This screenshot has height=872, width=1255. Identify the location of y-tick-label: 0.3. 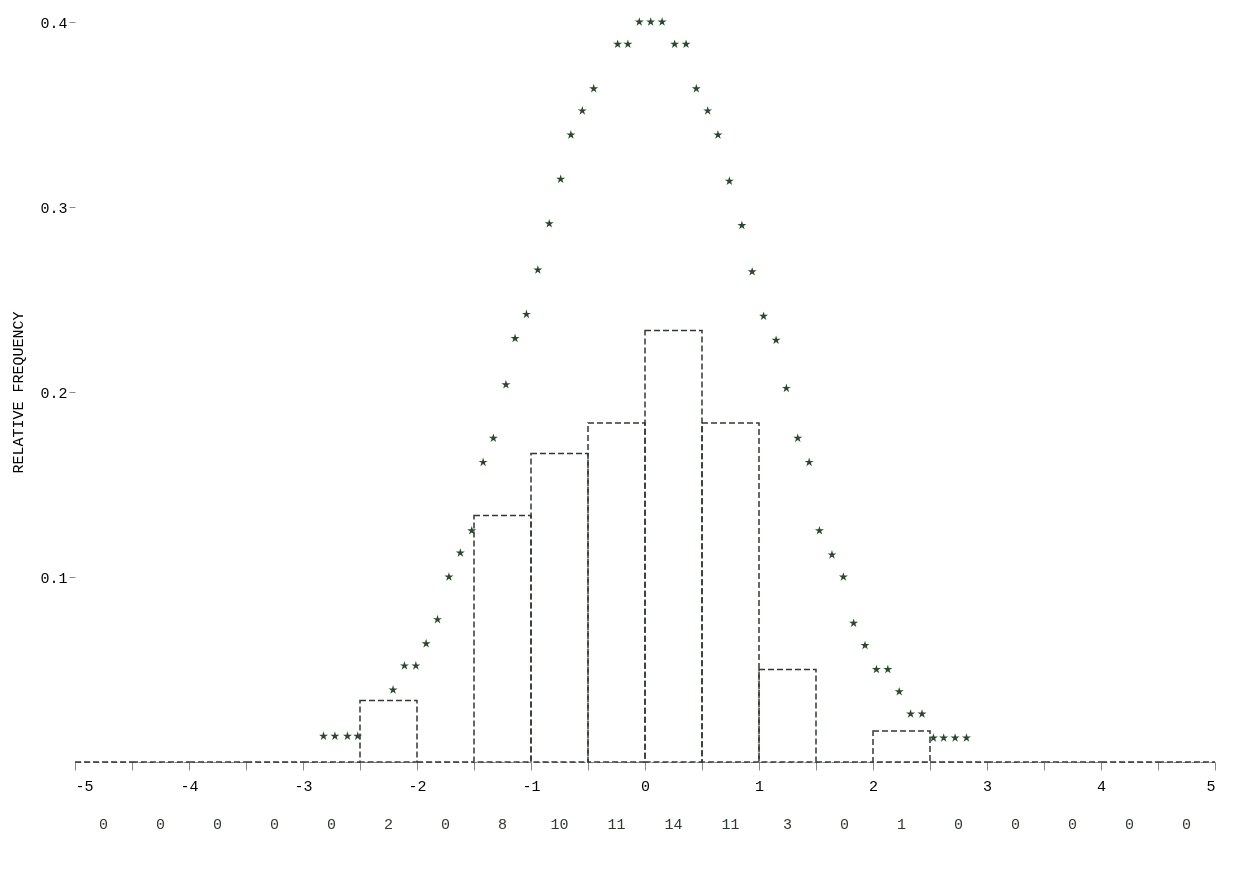
(54, 209).